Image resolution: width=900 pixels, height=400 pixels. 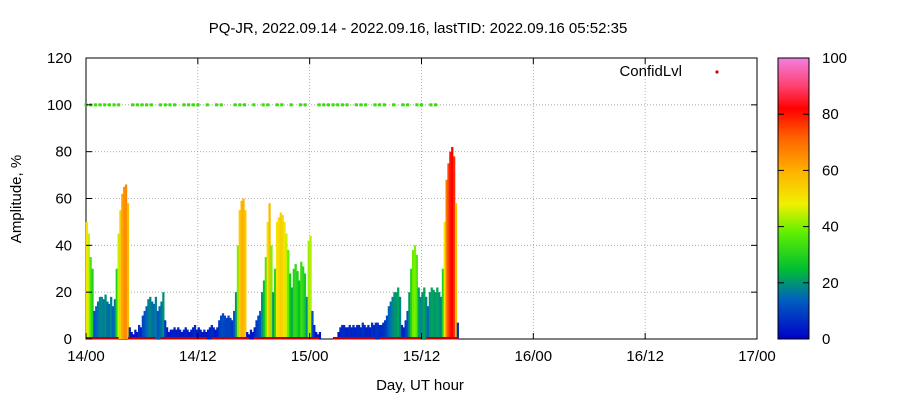 What do you see at coordinates (63, 245) in the screenshot?
I see `y-tick-label: 40` at bounding box center [63, 245].